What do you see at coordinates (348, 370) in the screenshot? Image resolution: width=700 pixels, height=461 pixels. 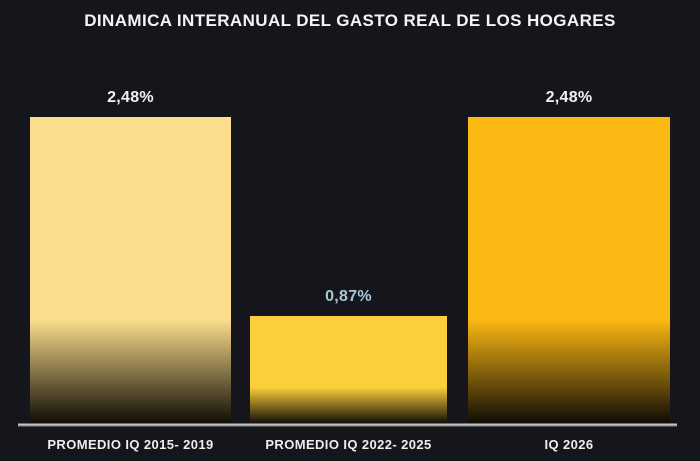 I see `bar` at bounding box center [348, 370].